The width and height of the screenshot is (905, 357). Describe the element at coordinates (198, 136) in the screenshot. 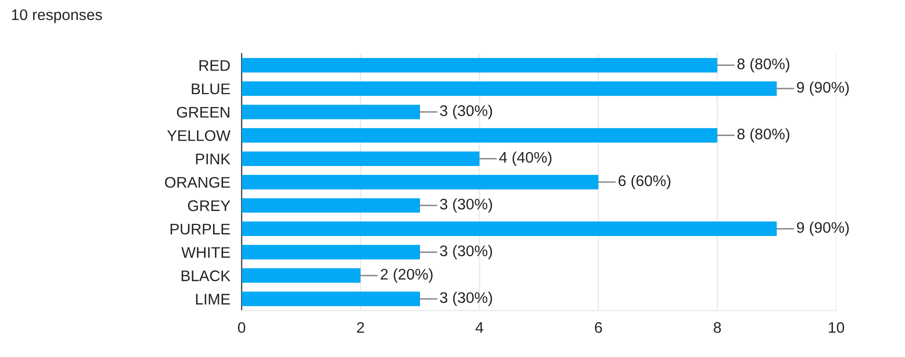

I see `y-tick-label: YELLOW` at that location.